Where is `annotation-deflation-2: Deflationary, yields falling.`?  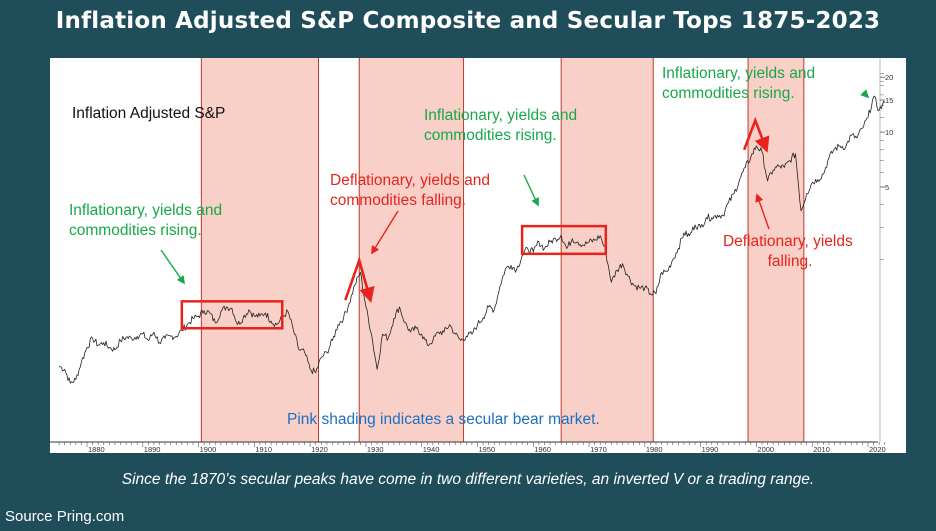
annotation-deflation-2: Deflationary, yields falling. is located at coordinates (790, 251).